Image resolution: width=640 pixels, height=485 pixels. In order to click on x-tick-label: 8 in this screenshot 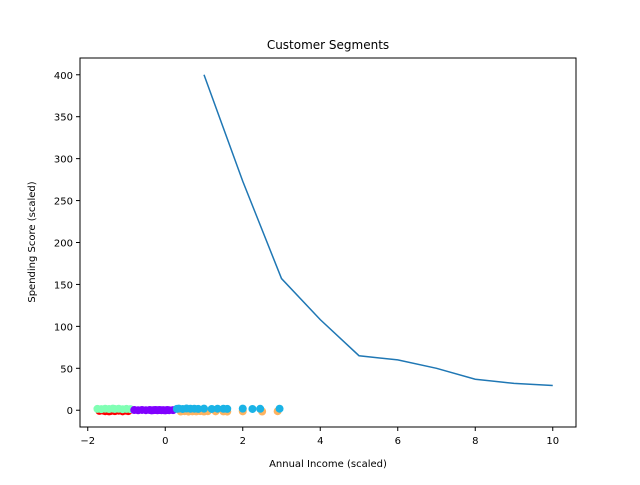, I will do `click(475, 441)`.